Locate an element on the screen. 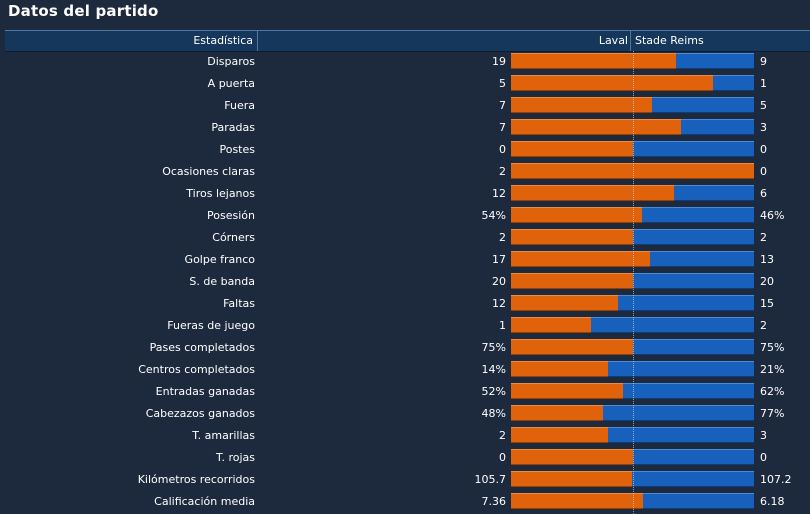 The width and height of the screenshot is (810, 514). stat-label: Disparos is located at coordinates (231, 61).